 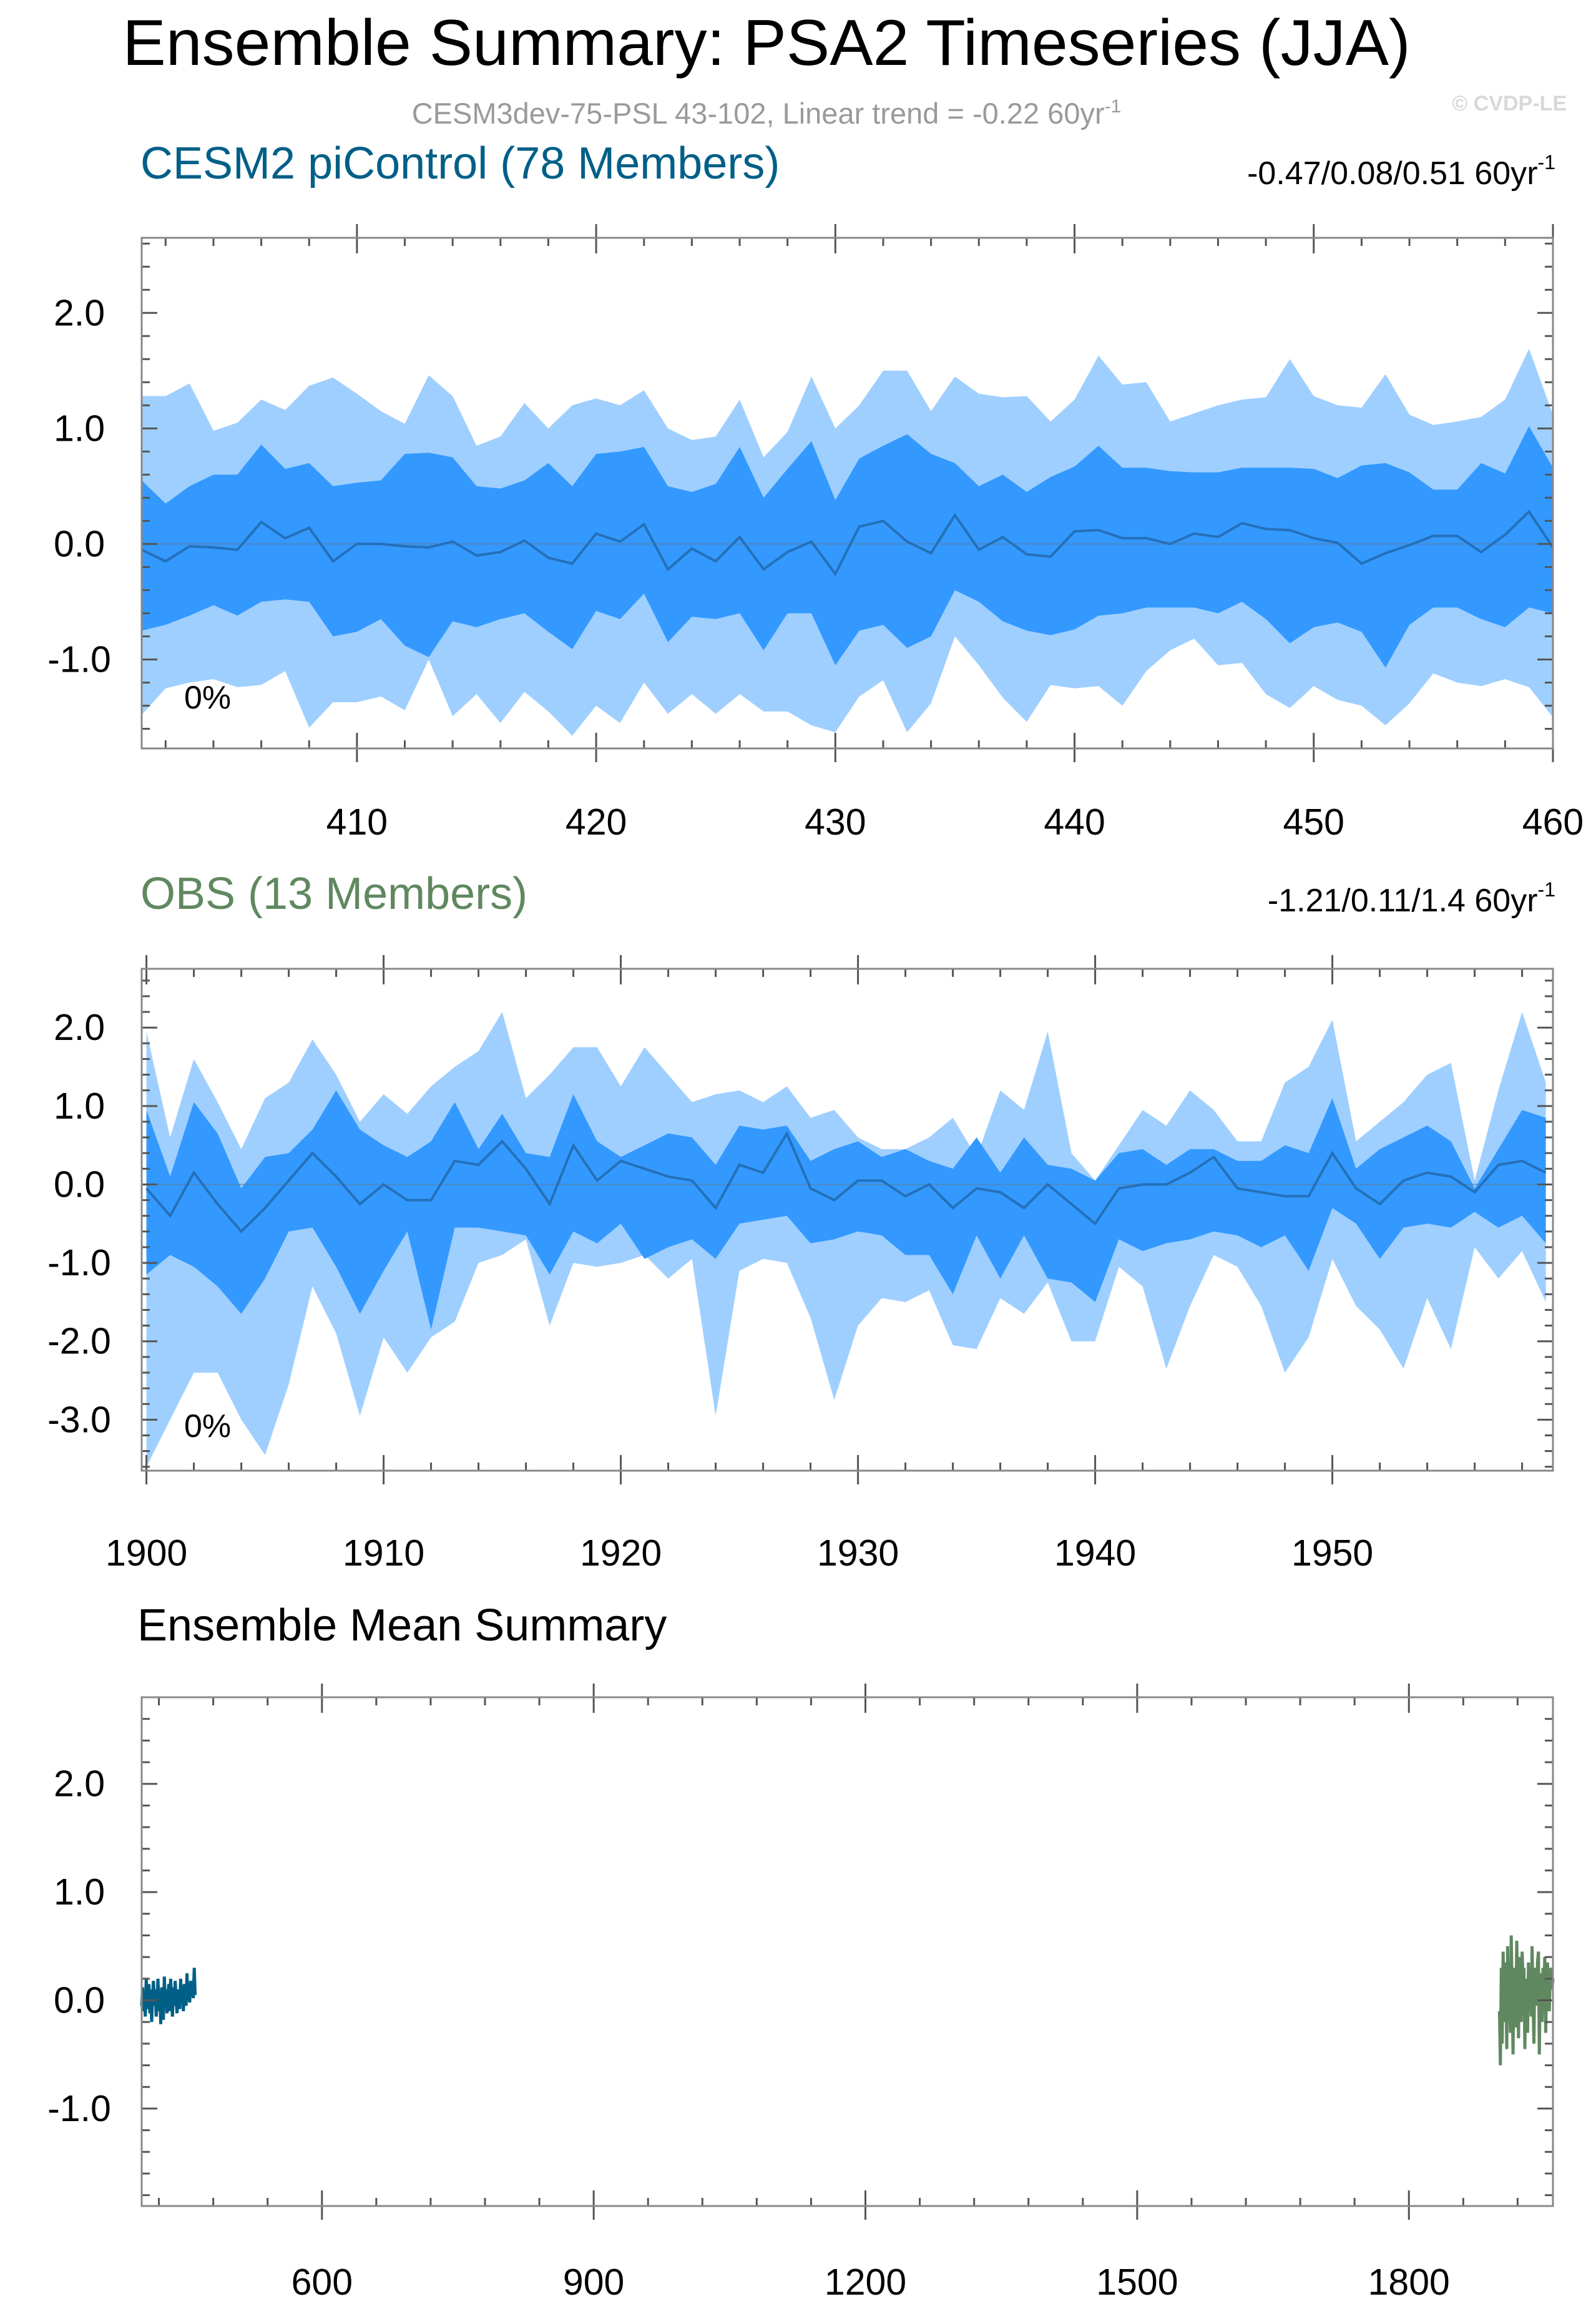 I want to click on mean-ytick-label: 0.0, so click(x=79, y=2000).